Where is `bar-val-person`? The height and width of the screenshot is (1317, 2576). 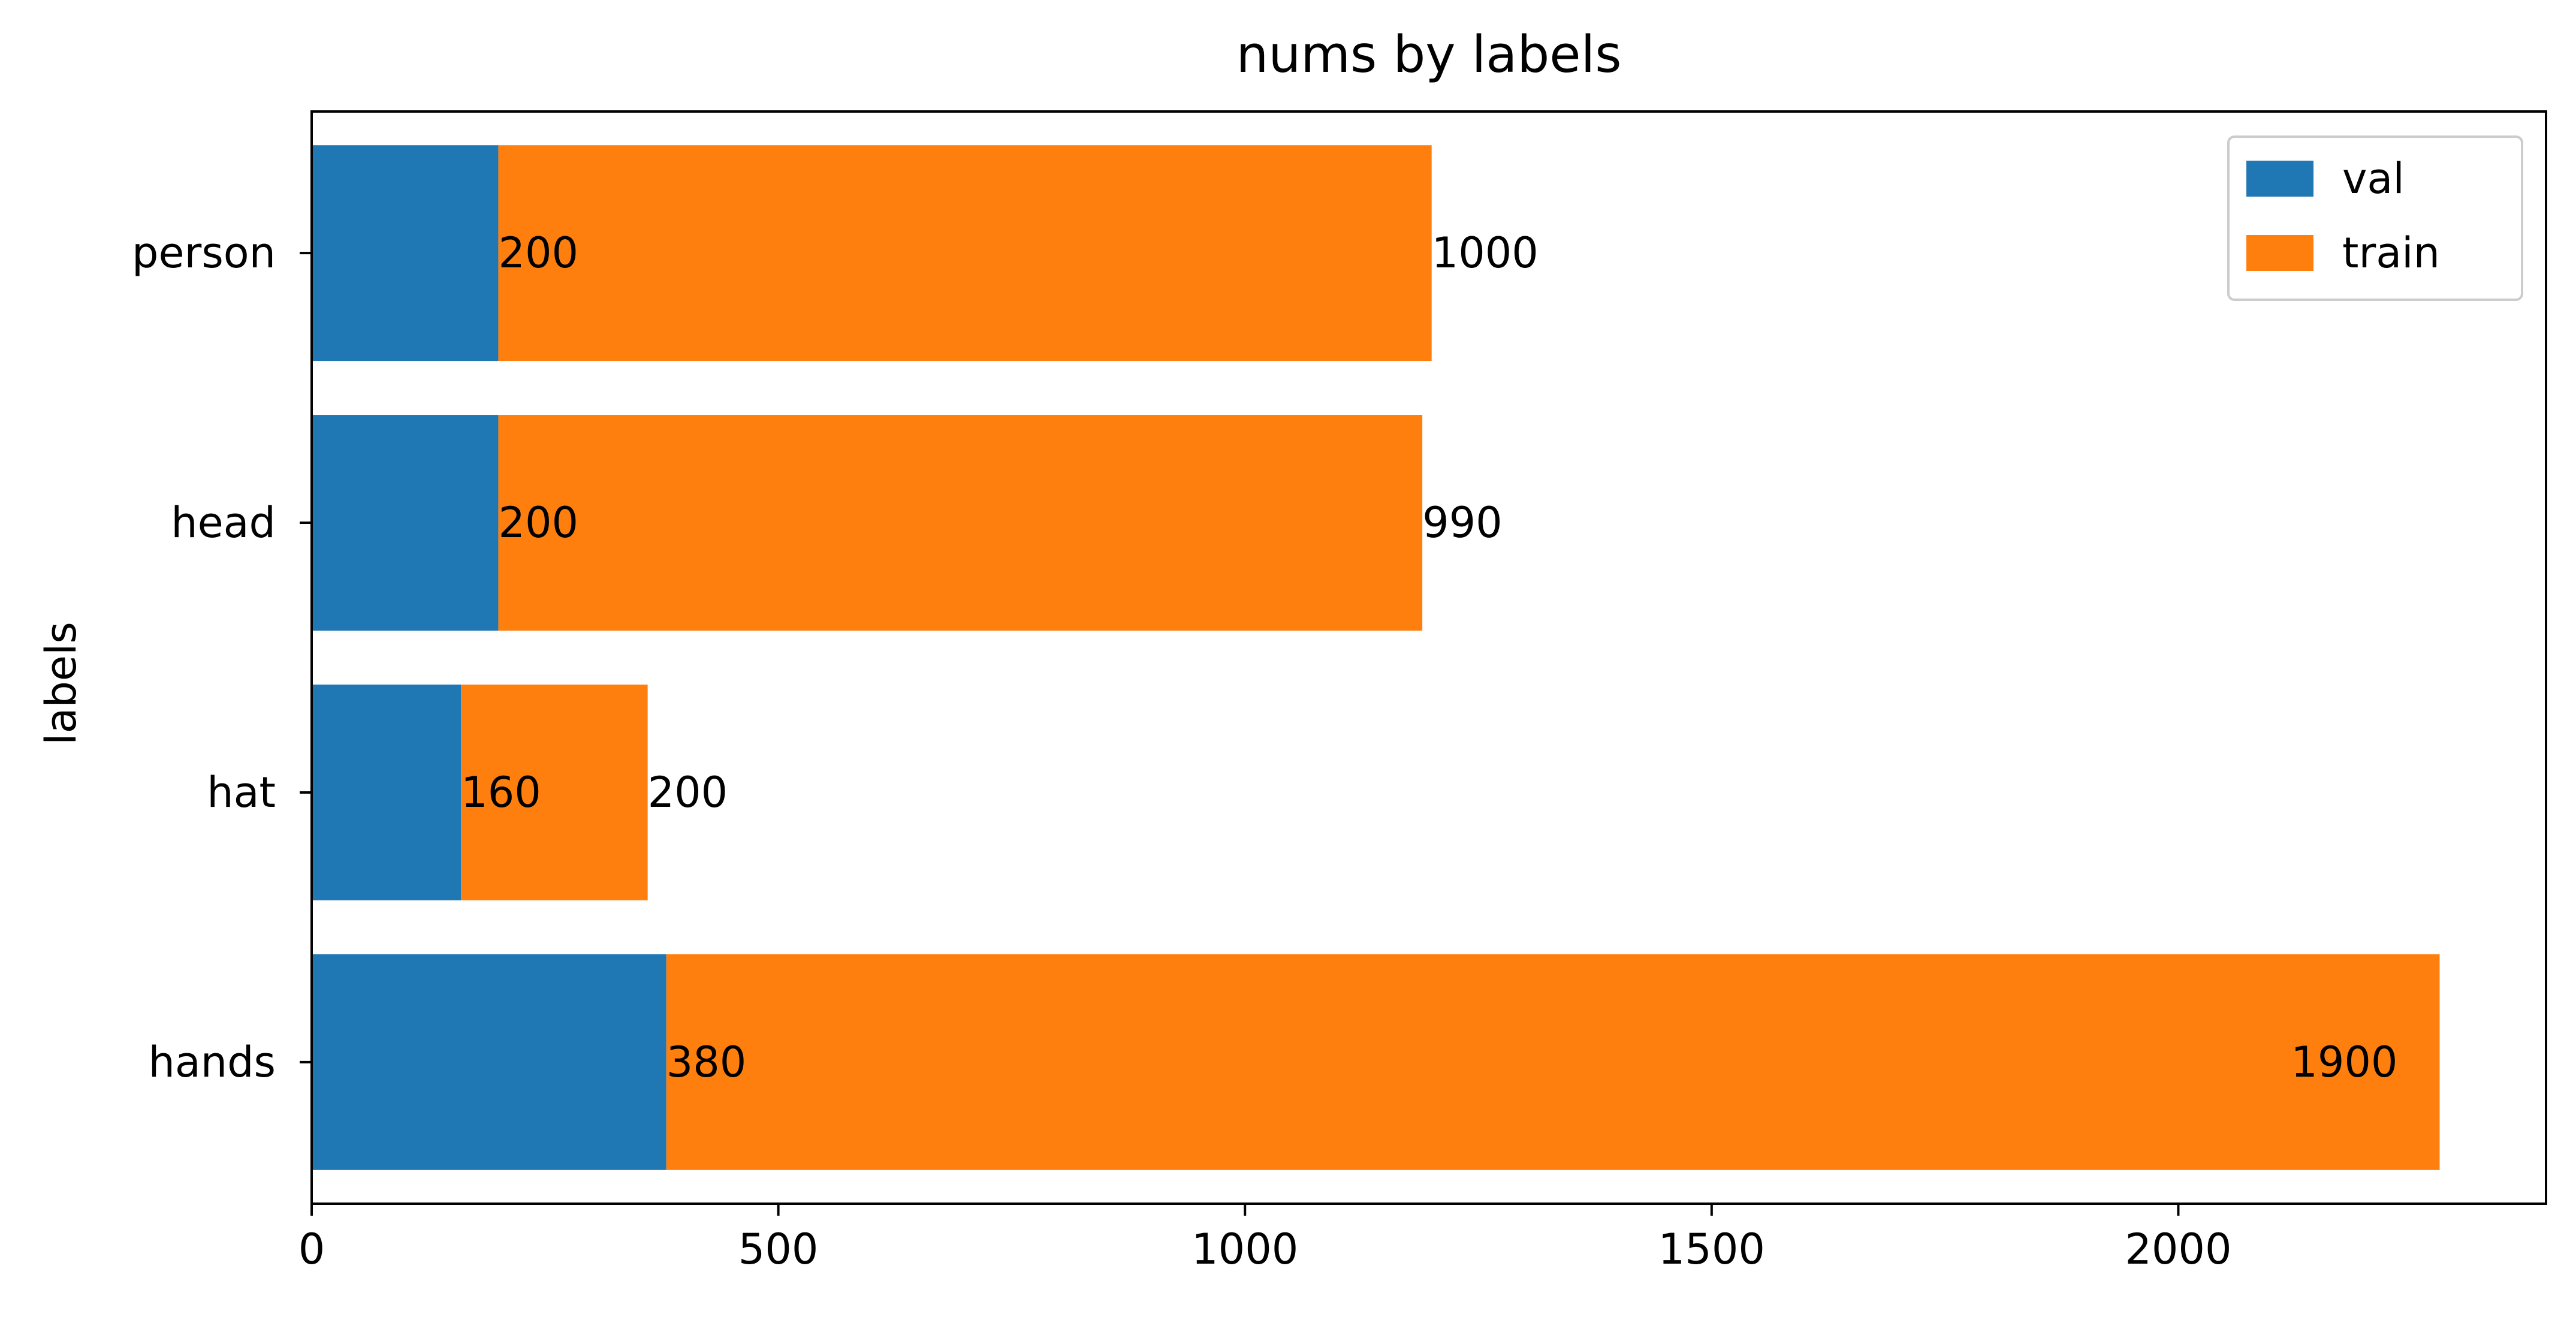
bar-val-person is located at coordinates (405, 253).